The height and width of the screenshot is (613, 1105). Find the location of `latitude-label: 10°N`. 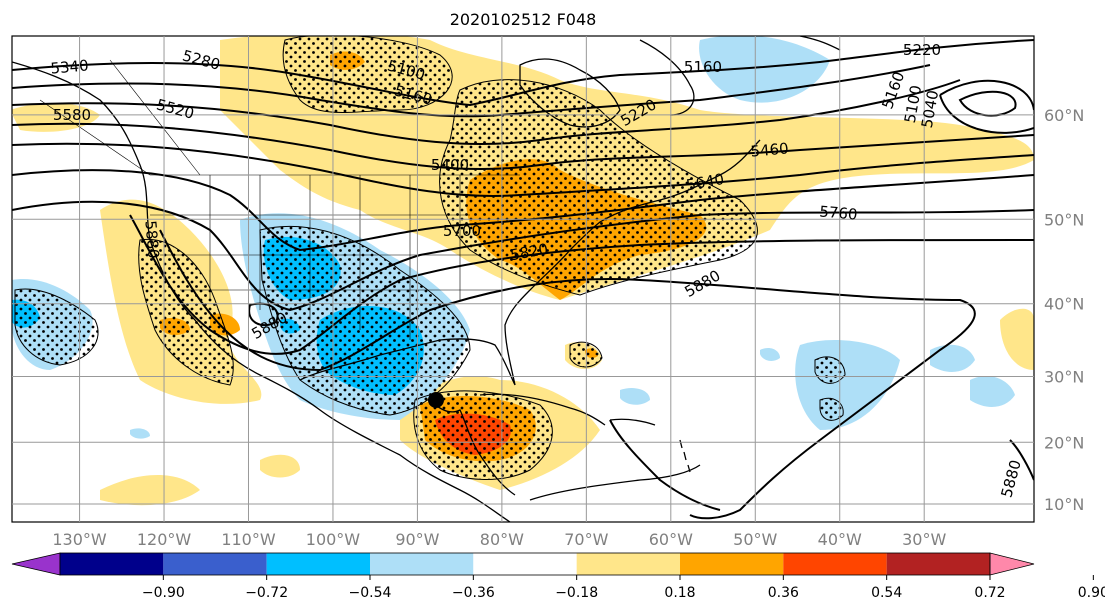

latitude-label: 10°N is located at coordinates (1064, 504).